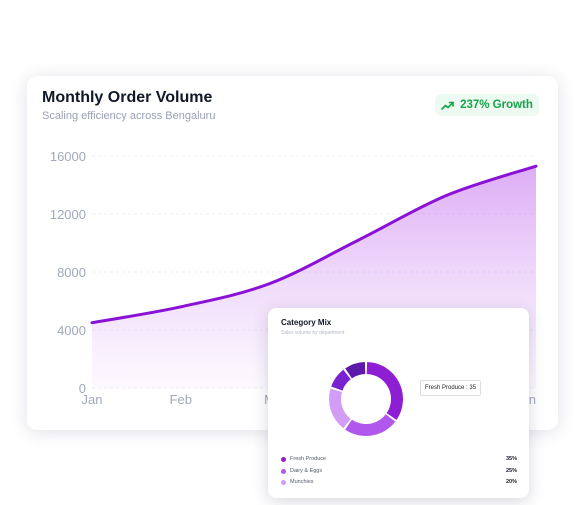 The image size is (585, 505). What do you see at coordinates (71, 330) in the screenshot?
I see `y-tick-label: 4000` at bounding box center [71, 330].